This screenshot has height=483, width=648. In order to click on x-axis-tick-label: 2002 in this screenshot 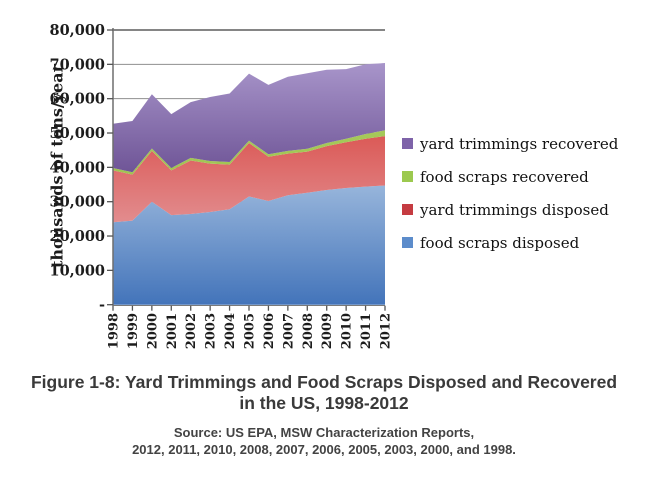, I will do `click(191, 331)`.